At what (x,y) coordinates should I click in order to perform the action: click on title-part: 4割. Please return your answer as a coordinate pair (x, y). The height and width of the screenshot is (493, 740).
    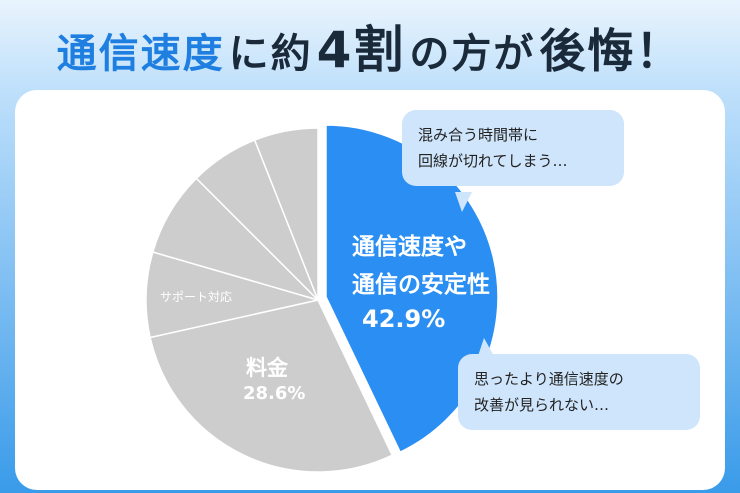
    Looking at the image, I should click on (361, 50).